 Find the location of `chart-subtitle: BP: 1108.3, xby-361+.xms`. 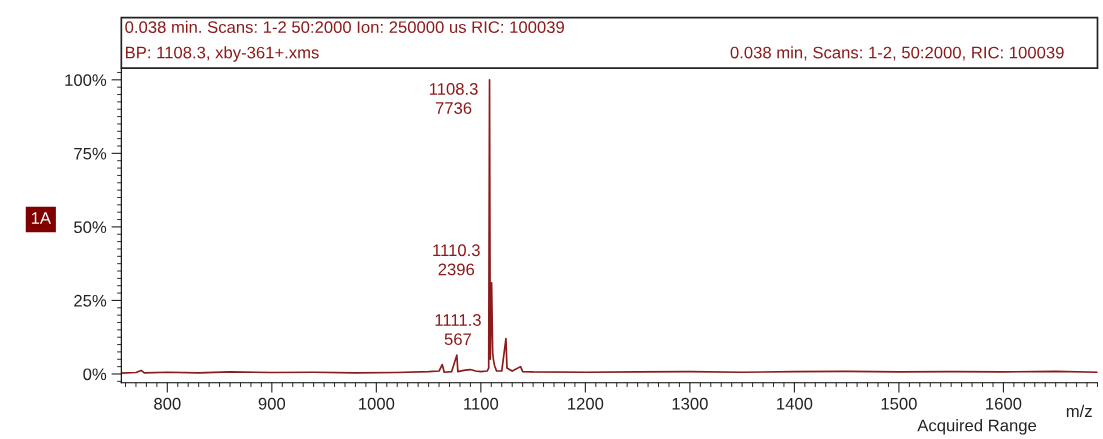

chart-subtitle: BP: 1108.3, xby-361+.xms is located at coordinates (222, 54).